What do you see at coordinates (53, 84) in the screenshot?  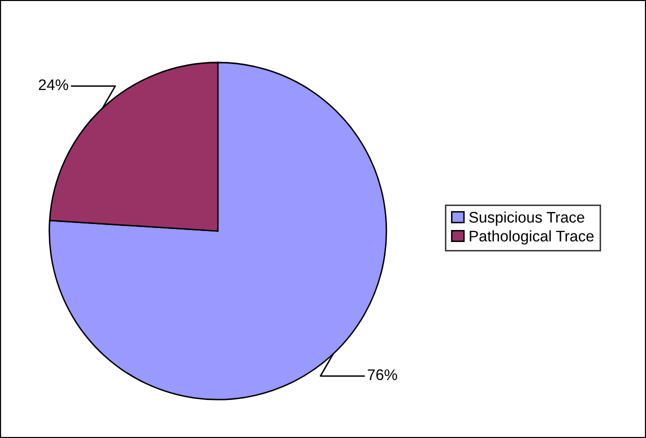 I see `data-label: 24%` at bounding box center [53, 84].